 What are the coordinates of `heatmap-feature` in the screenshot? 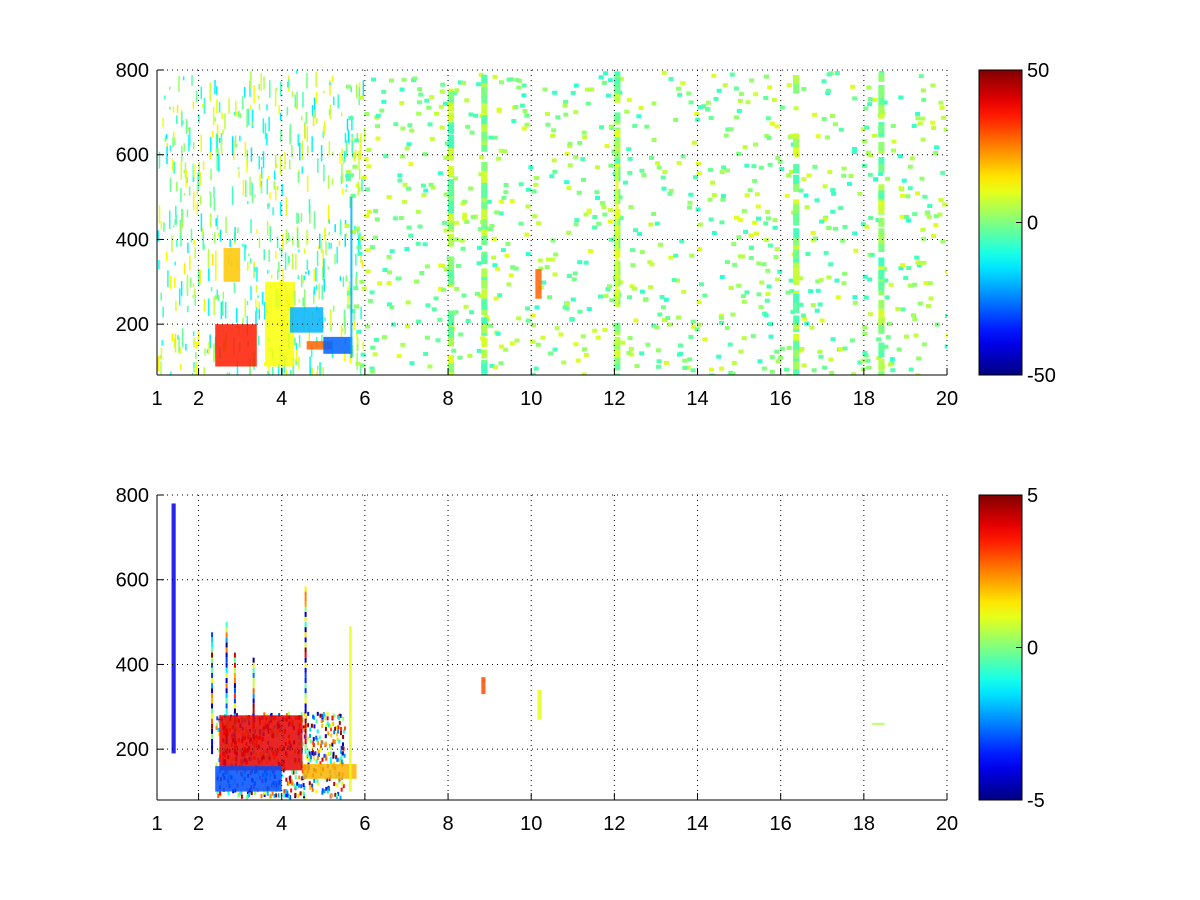 It's located at (232, 264).